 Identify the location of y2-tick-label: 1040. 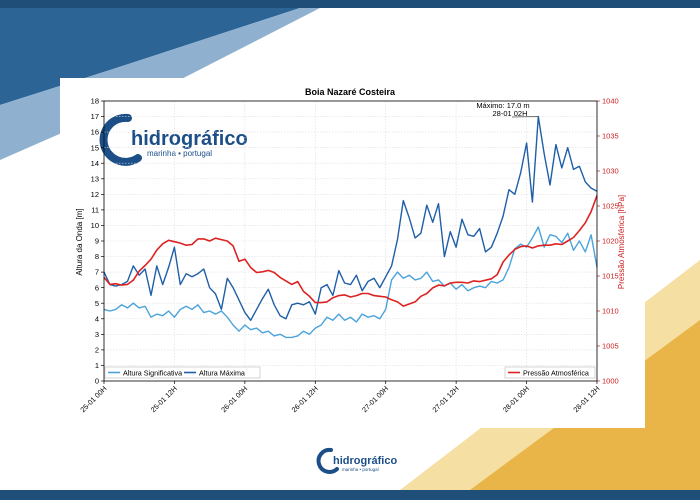
(610, 101).